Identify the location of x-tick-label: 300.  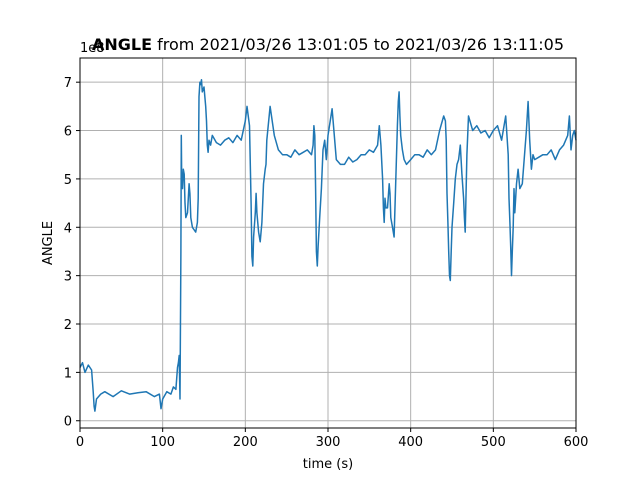
(328, 442).